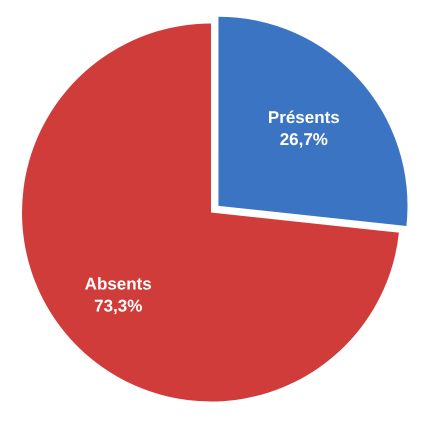  Describe the element at coordinates (304, 139) in the screenshot. I see `data-label: 26,7%` at that location.